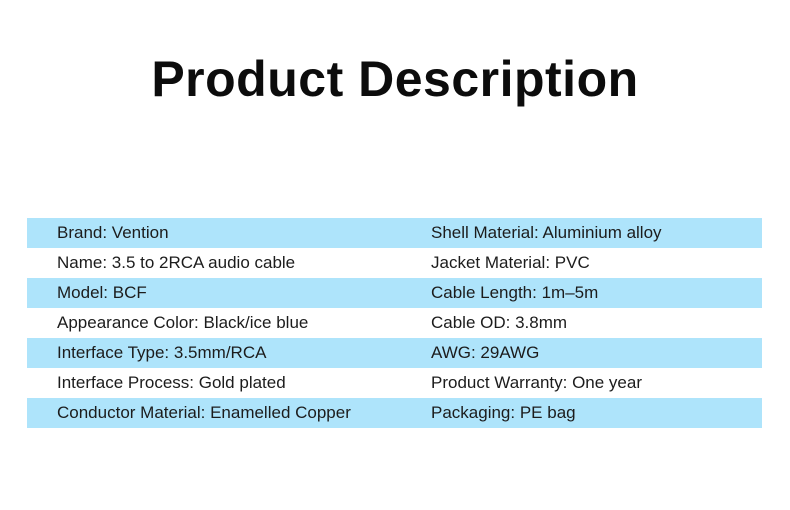 This screenshot has height=510, width=790. Describe the element at coordinates (183, 322) in the screenshot. I see `spec-cell-appearance-color: Appearance Color: Black/ice blue` at that location.